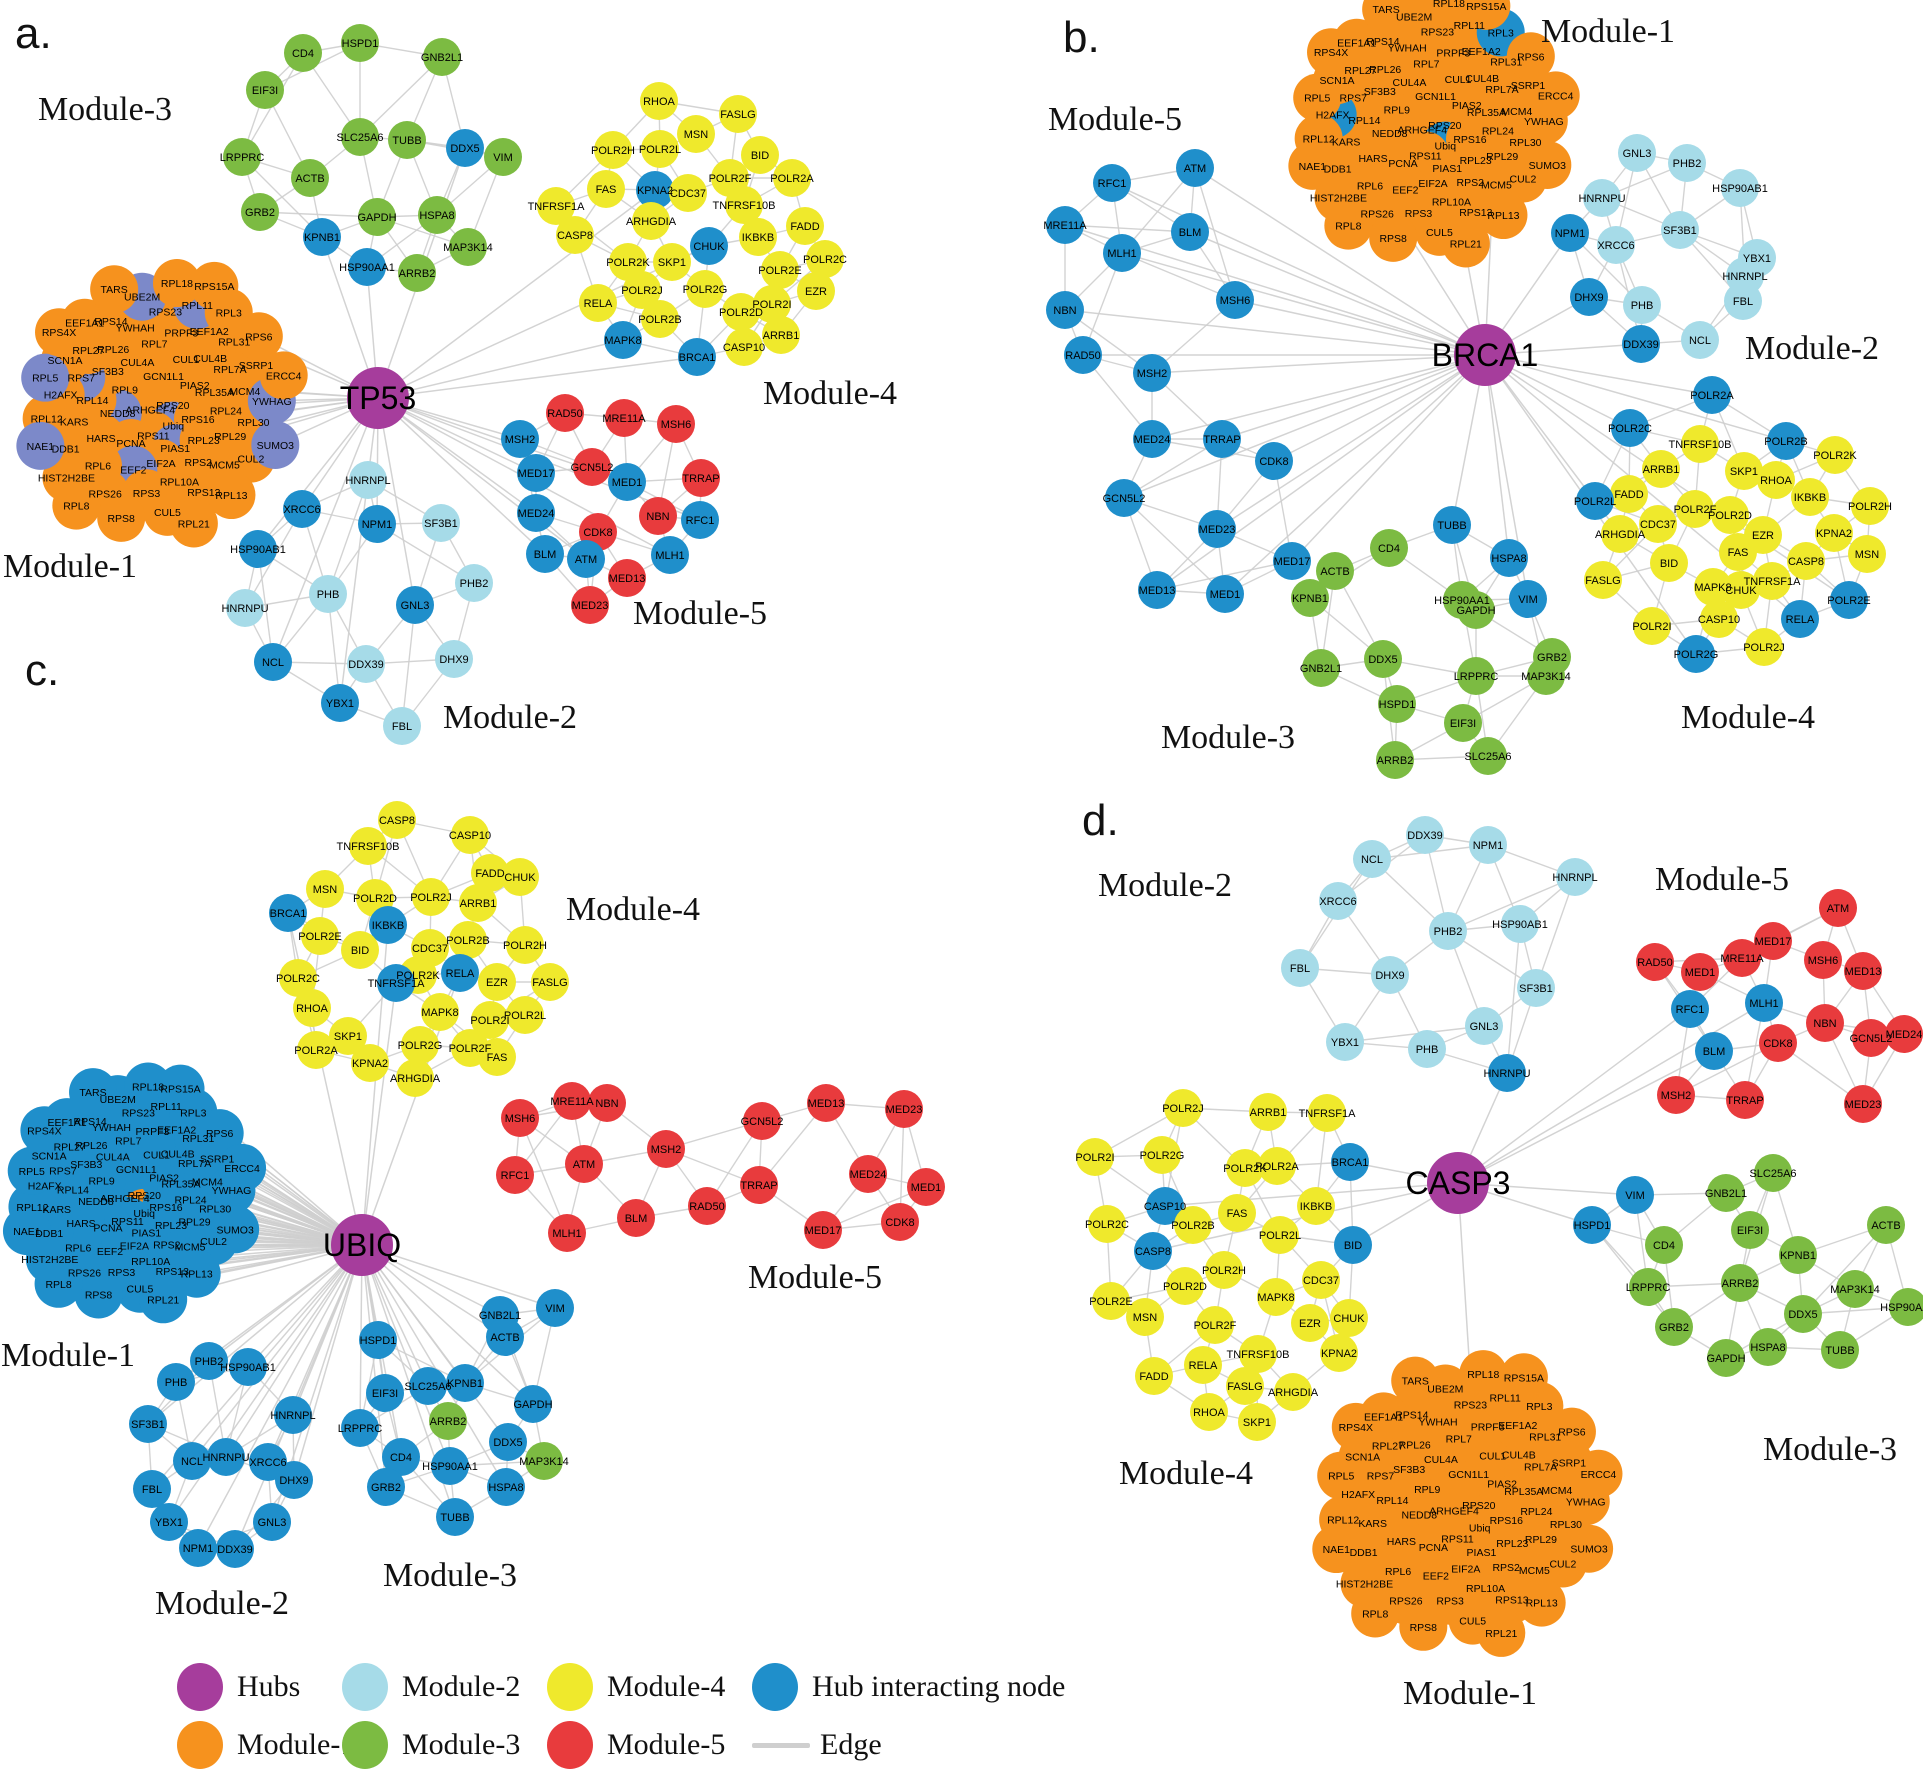 This screenshot has width=1923, height=1775. I want to click on gene-label: SCN1A, so click(1362, 1458).